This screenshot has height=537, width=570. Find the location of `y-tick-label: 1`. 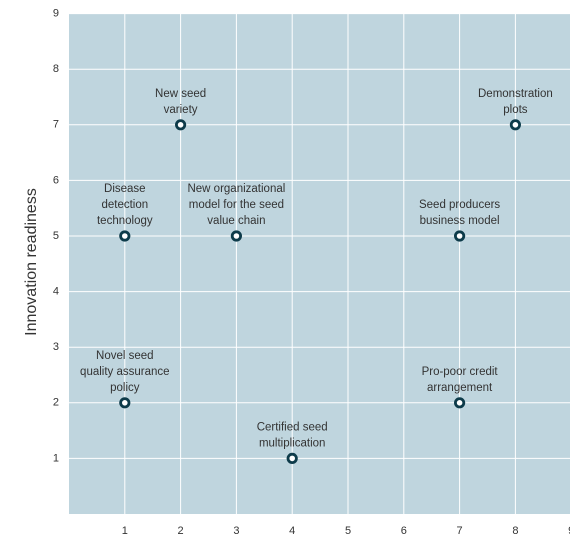

y-tick-label: 1 is located at coordinates (56, 458).